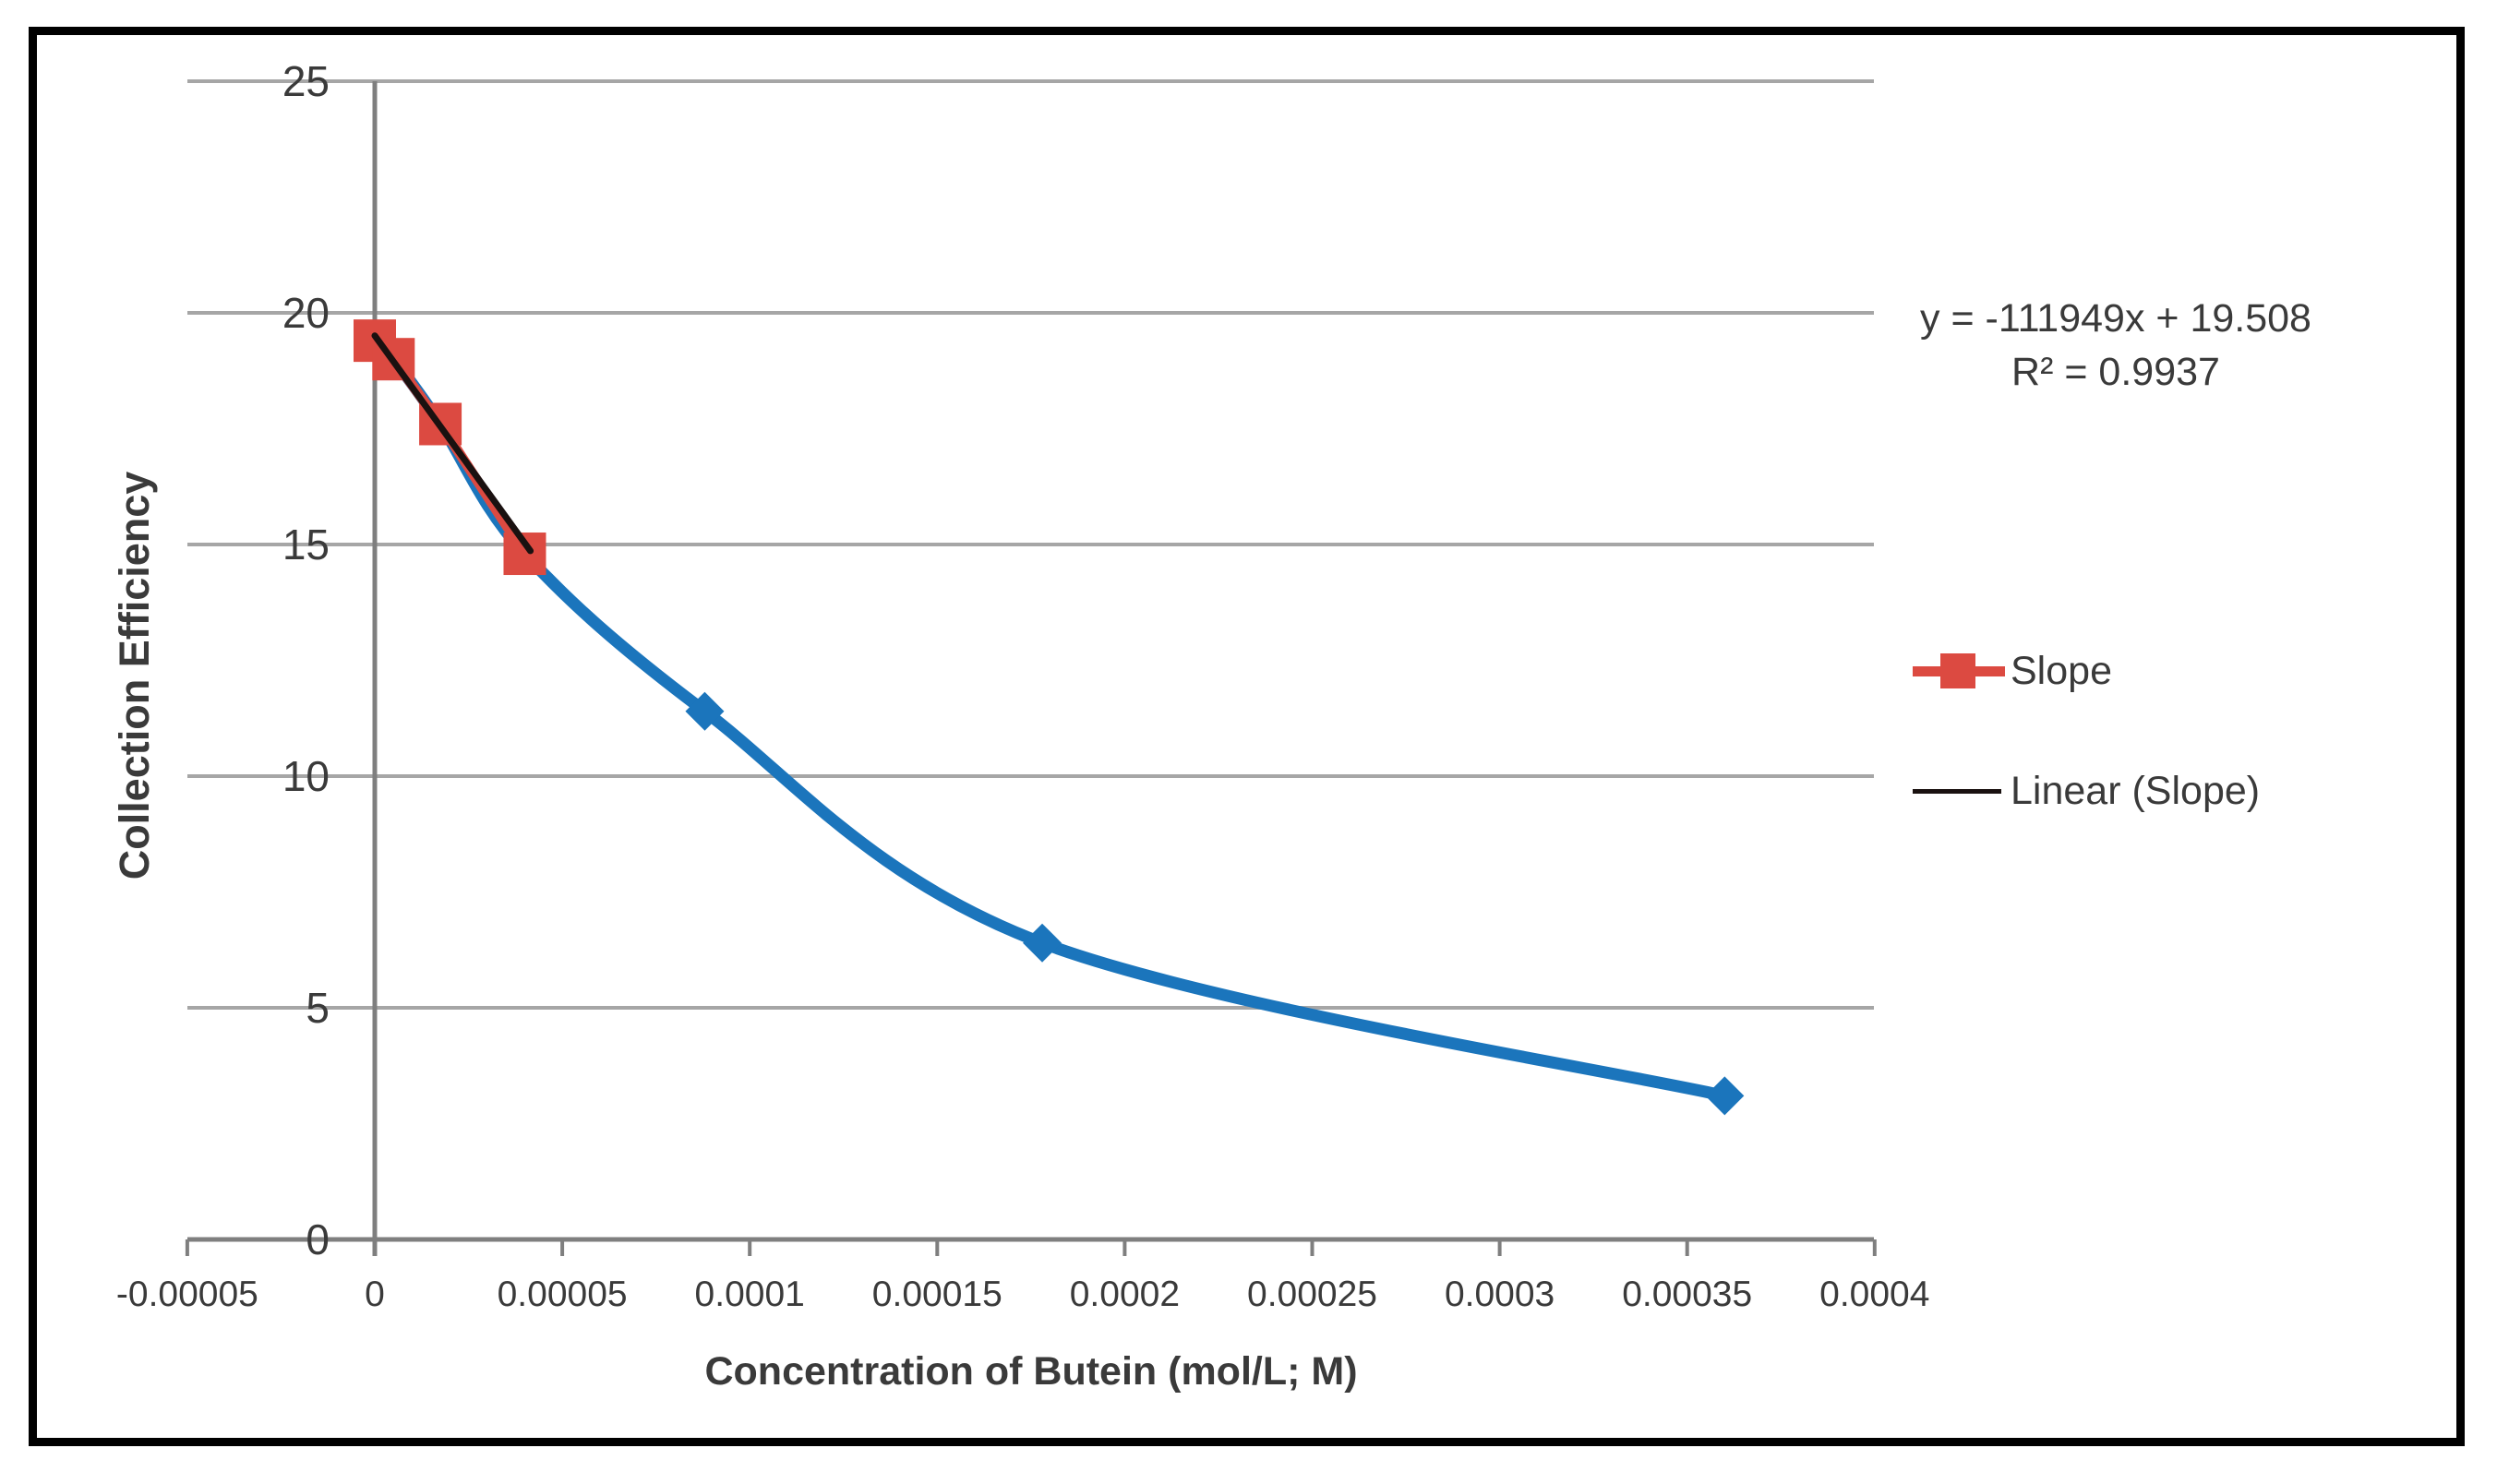 The width and height of the screenshot is (2497, 1484). I want to click on series-line-linear-slope, so click(452, 443).